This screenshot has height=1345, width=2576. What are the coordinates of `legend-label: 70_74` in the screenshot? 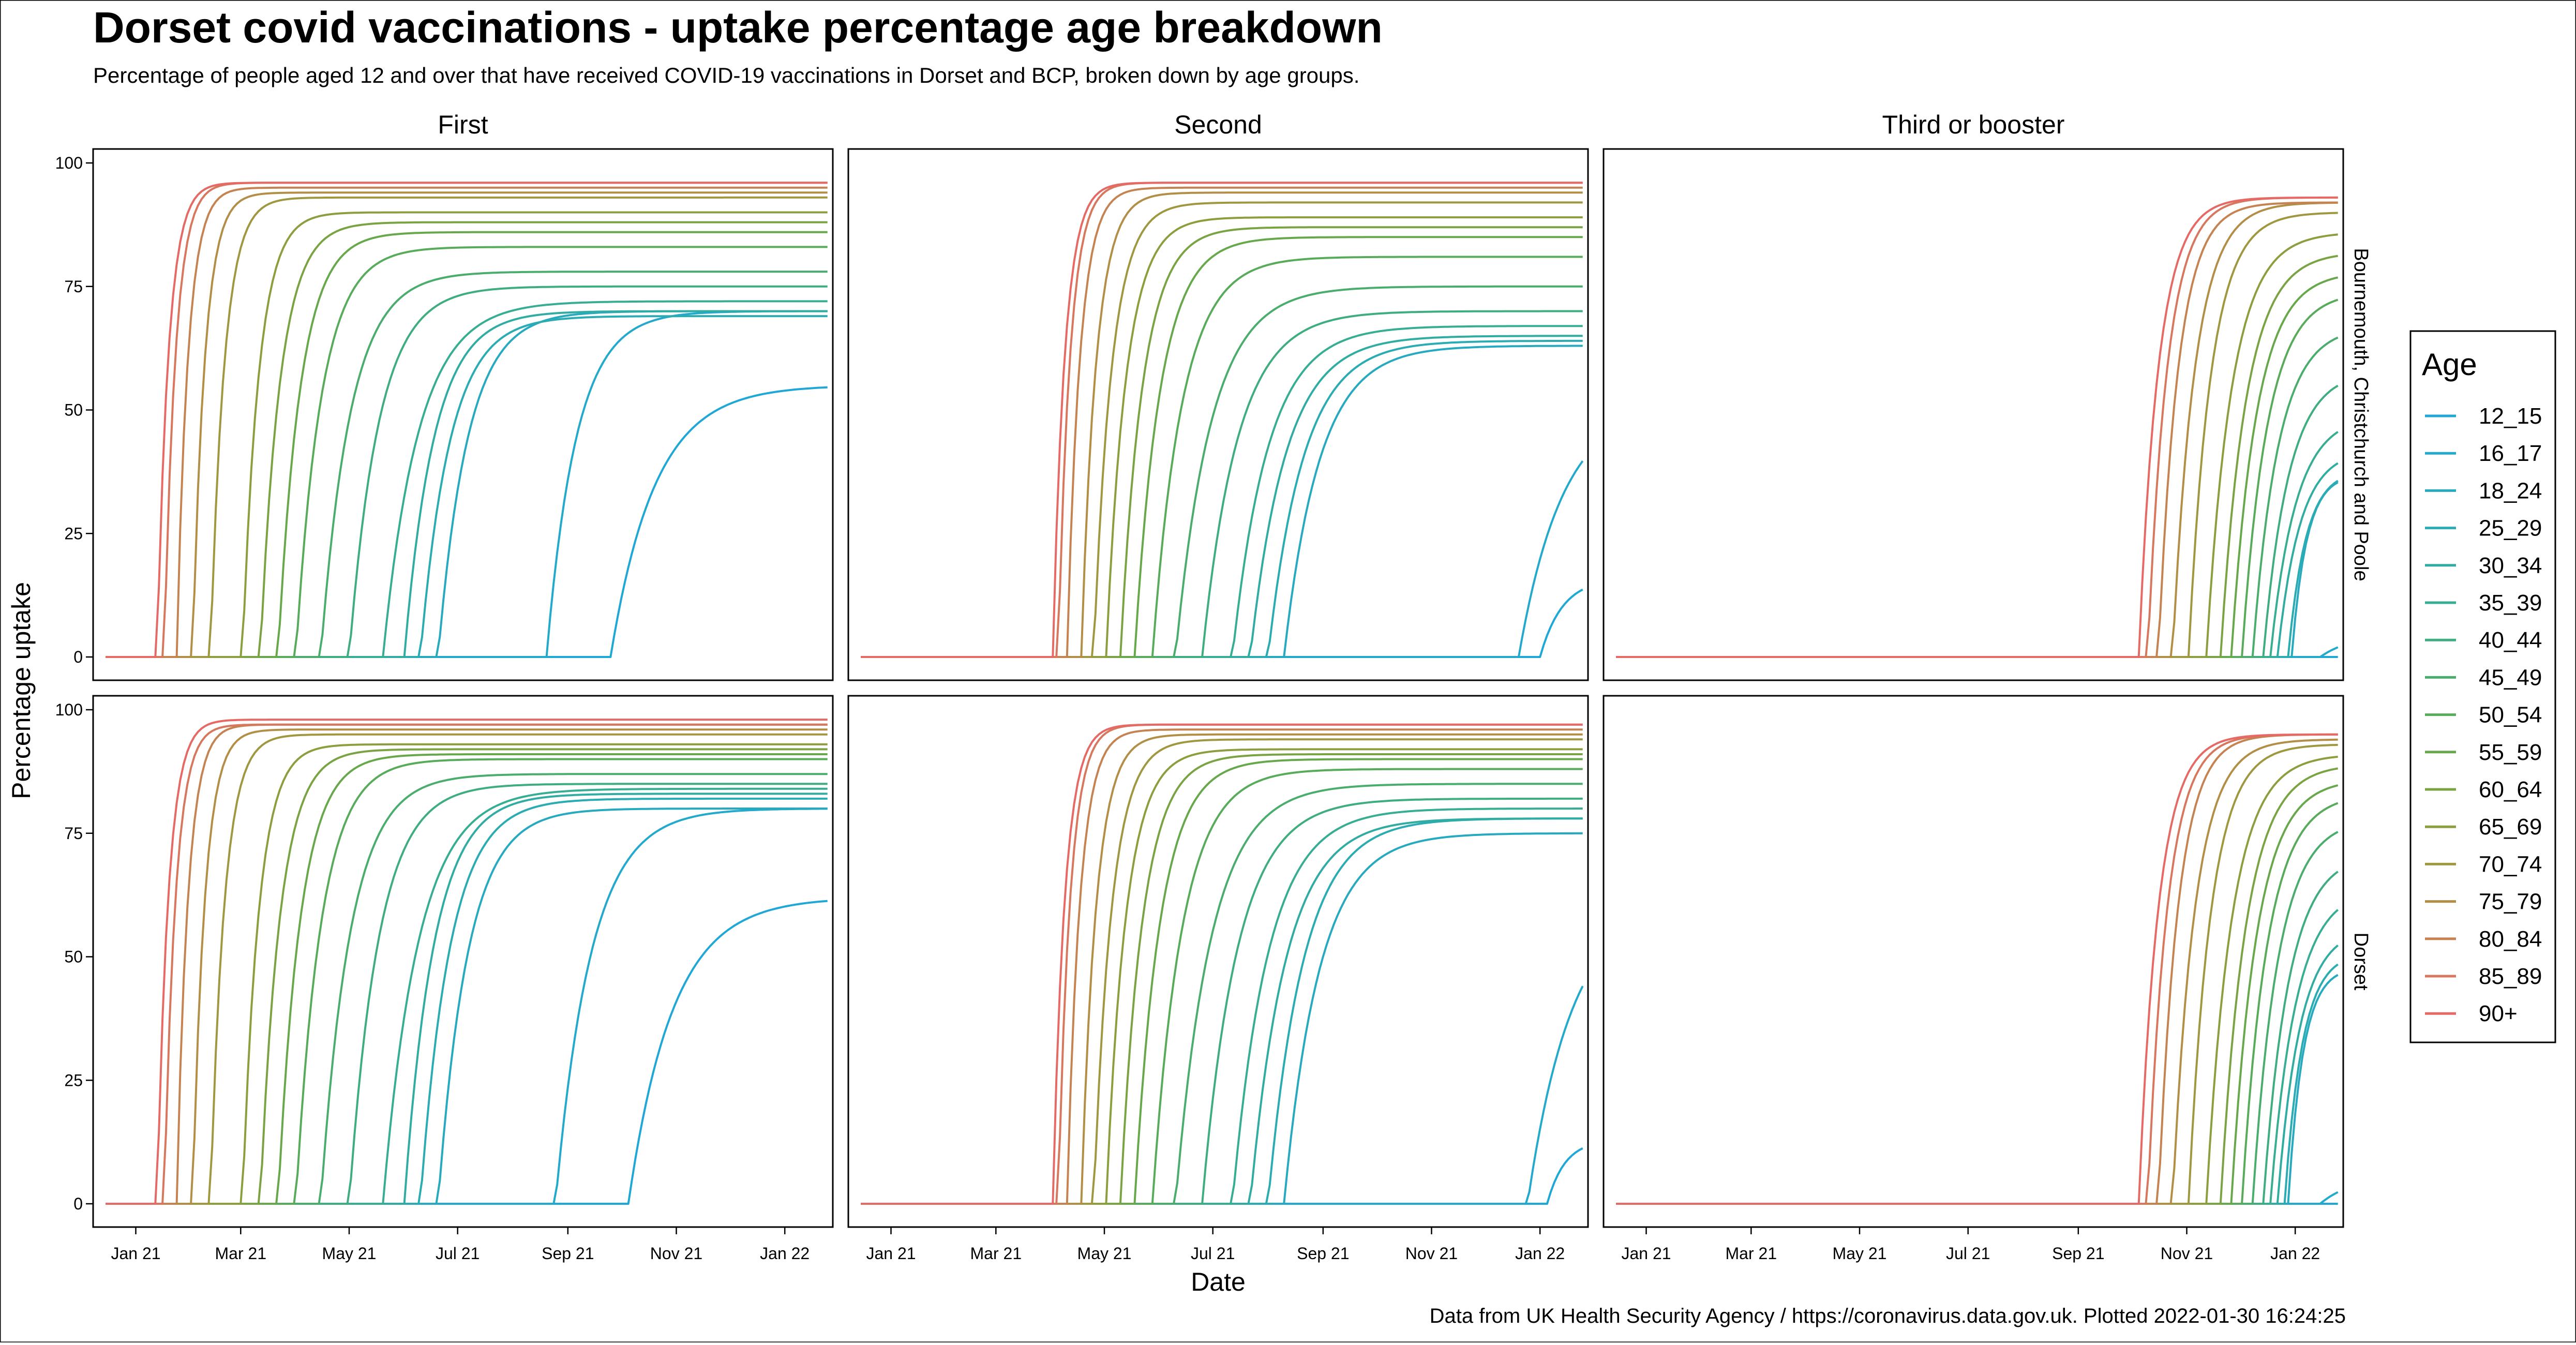 It's located at (2510, 864).